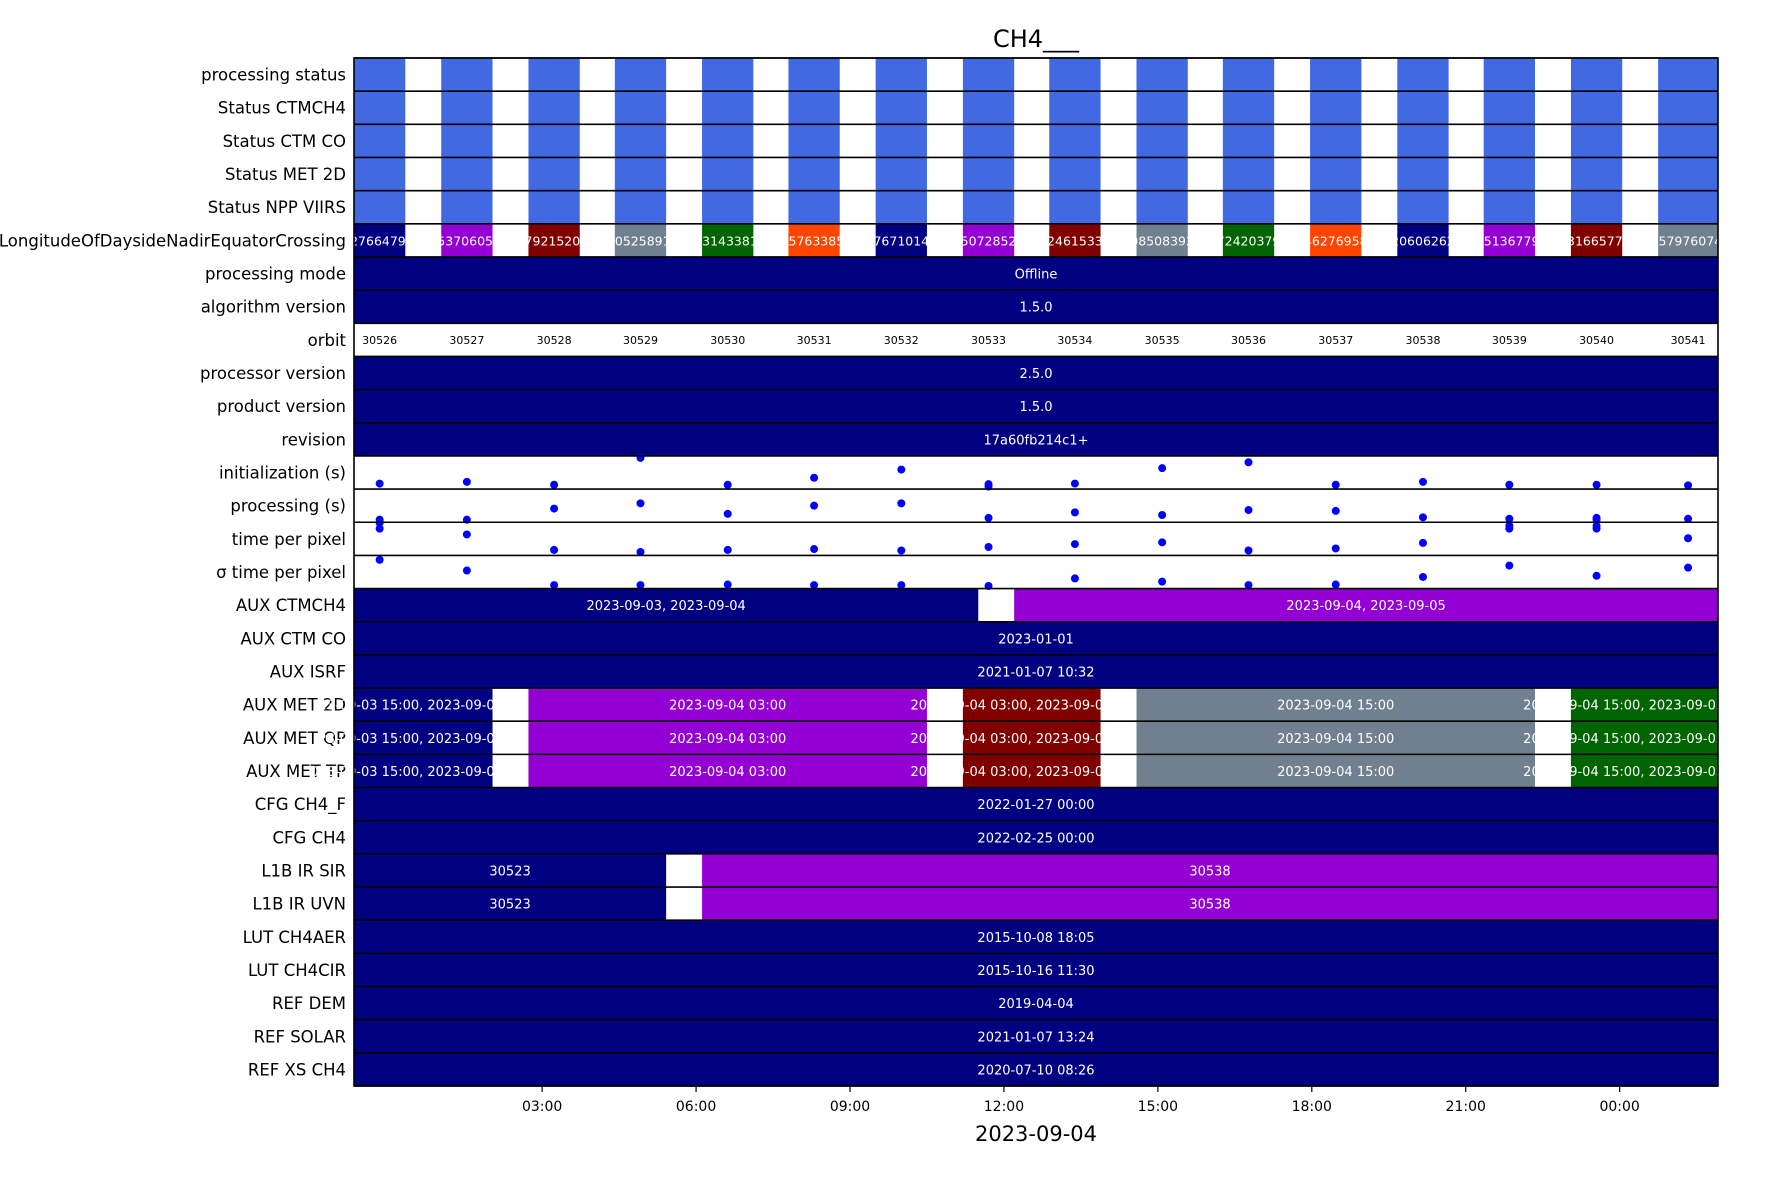  Describe the element at coordinates (1209, 905) in the screenshot. I see `span-label: 30538` at that location.